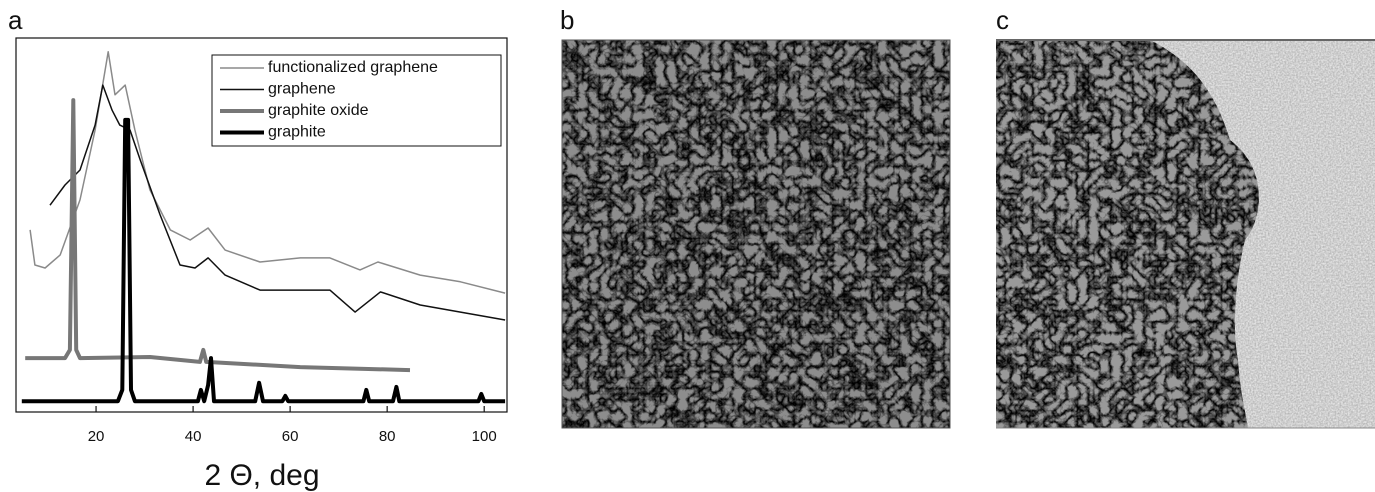 The width and height of the screenshot is (1375, 492). What do you see at coordinates (193, 436) in the screenshot?
I see `x-tick-label: 40` at bounding box center [193, 436].